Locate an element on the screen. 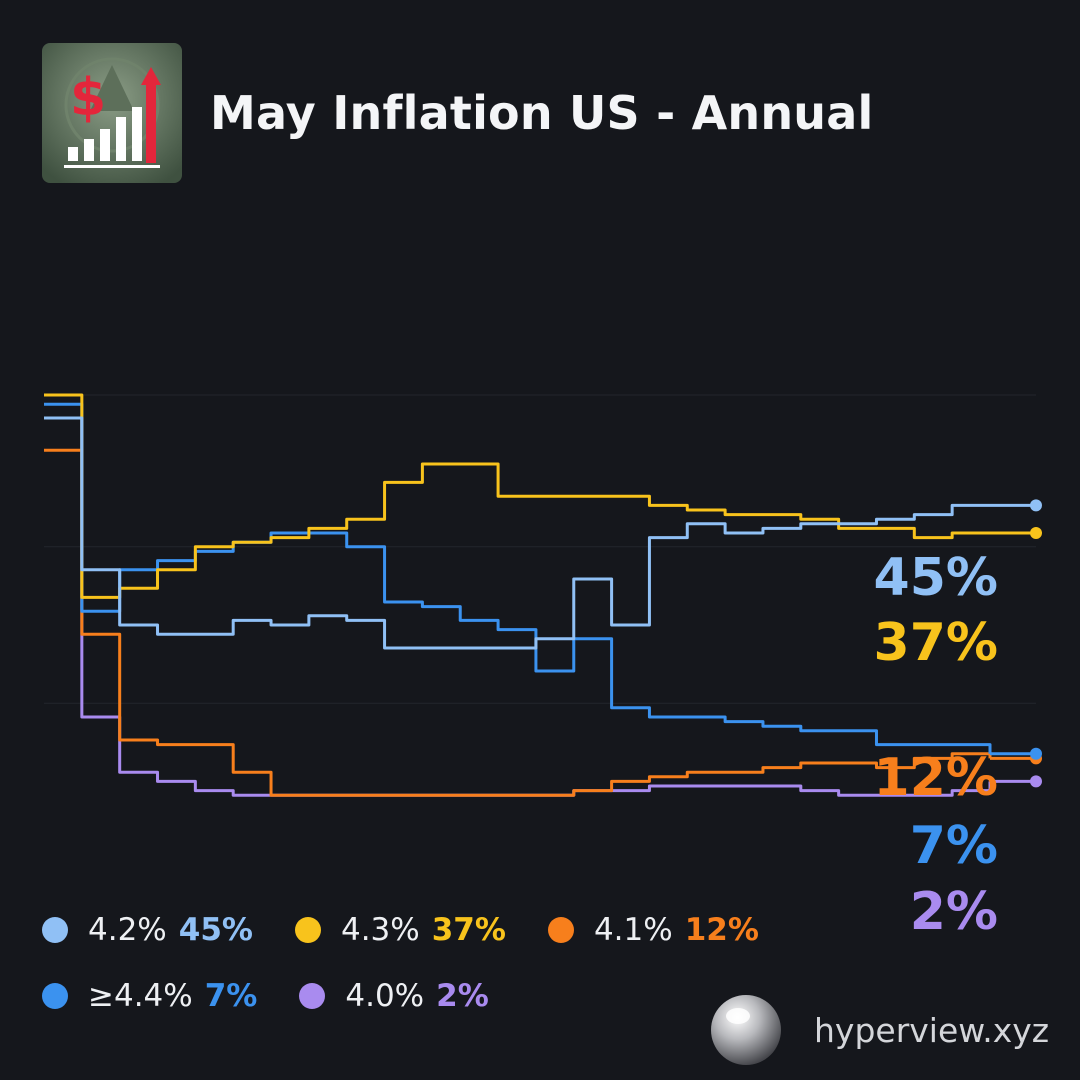 The image size is (1080, 1080). legend-label: ≥4.4% is located at coordinates (140, 996).